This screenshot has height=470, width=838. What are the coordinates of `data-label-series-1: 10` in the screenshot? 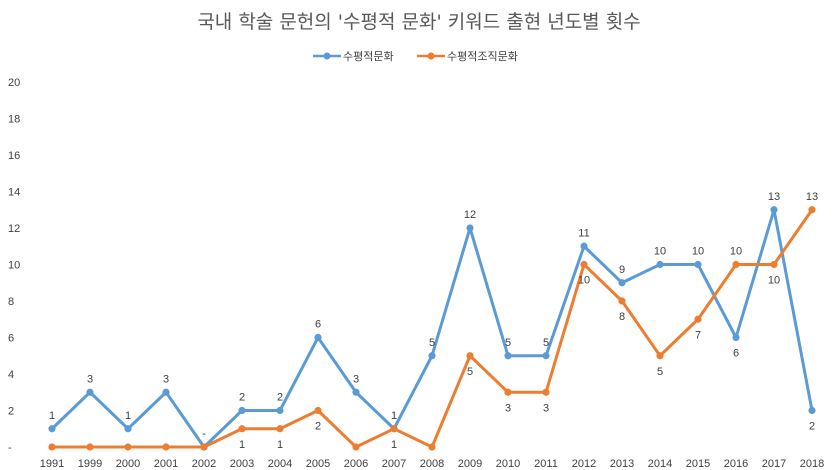 It's located at (660, 252).